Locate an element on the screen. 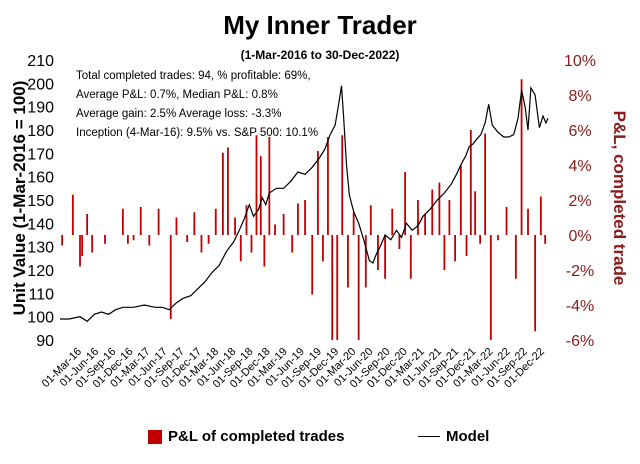  annotation-line: Average gain: 2.5% Average loss: -3.3% is located at coordinates (179, 114).